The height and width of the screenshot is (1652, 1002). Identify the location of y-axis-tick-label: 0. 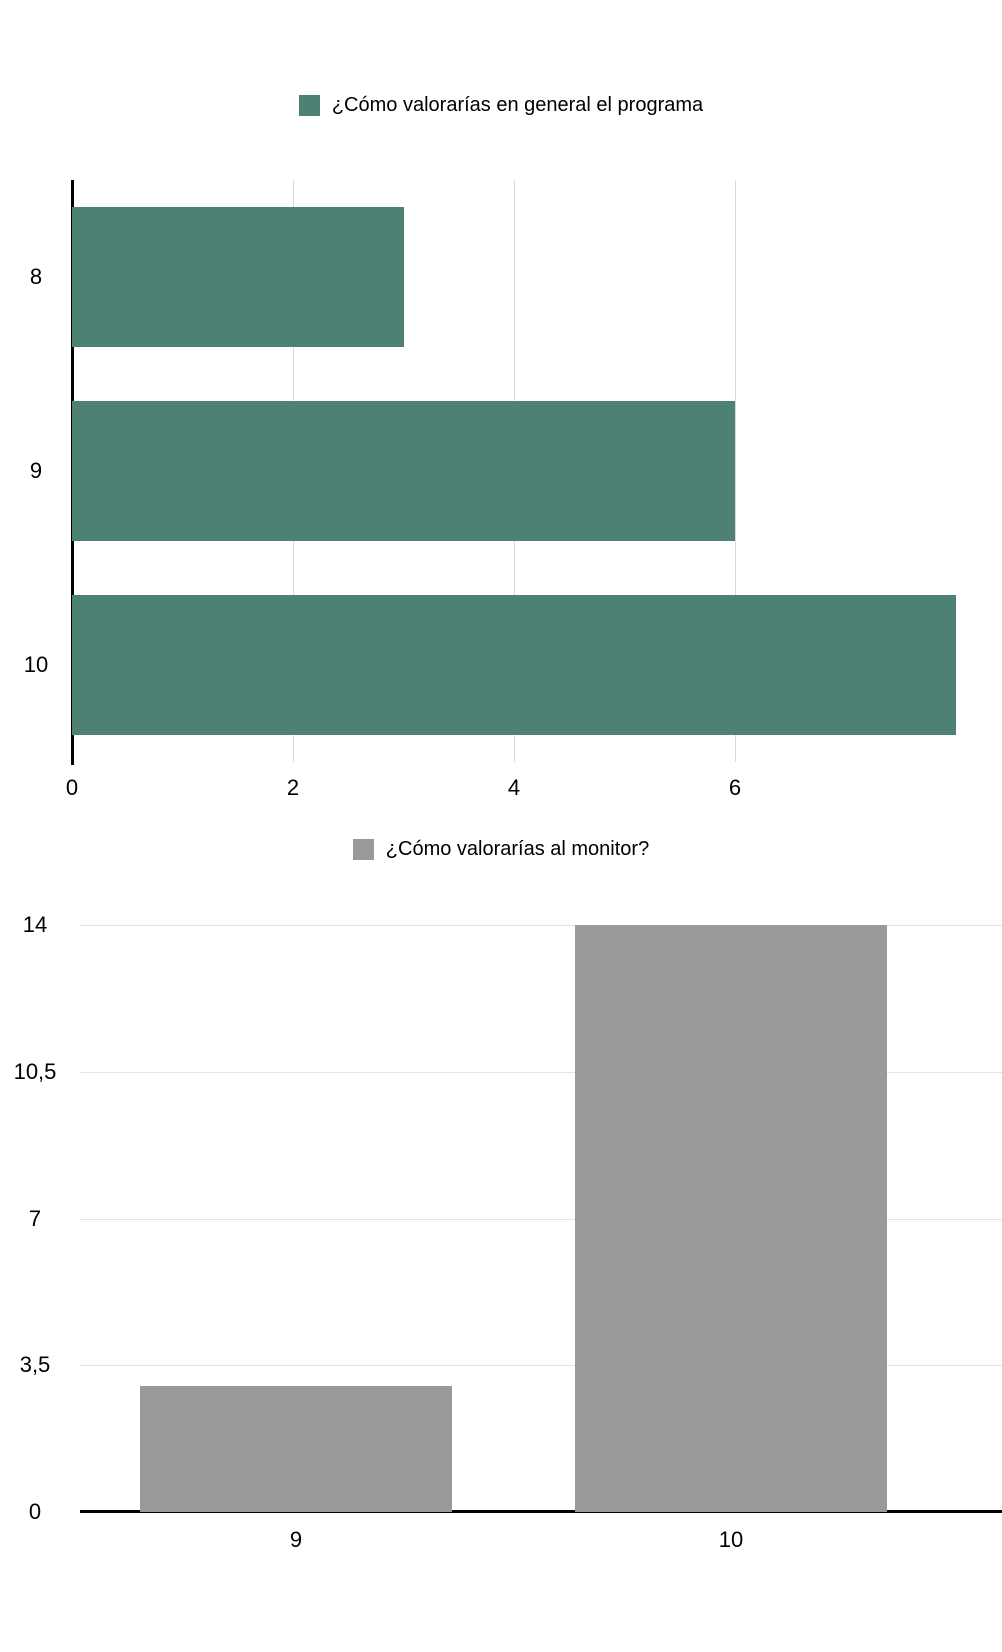
(35, 1511).